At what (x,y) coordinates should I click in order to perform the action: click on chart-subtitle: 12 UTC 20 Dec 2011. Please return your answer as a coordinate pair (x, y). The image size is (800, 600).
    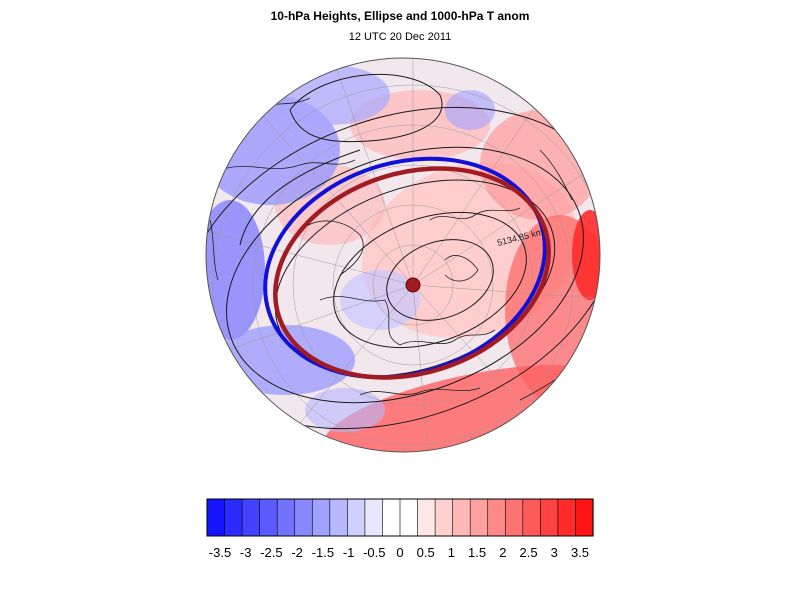
    Looking at the image, I should click on (400, 37).